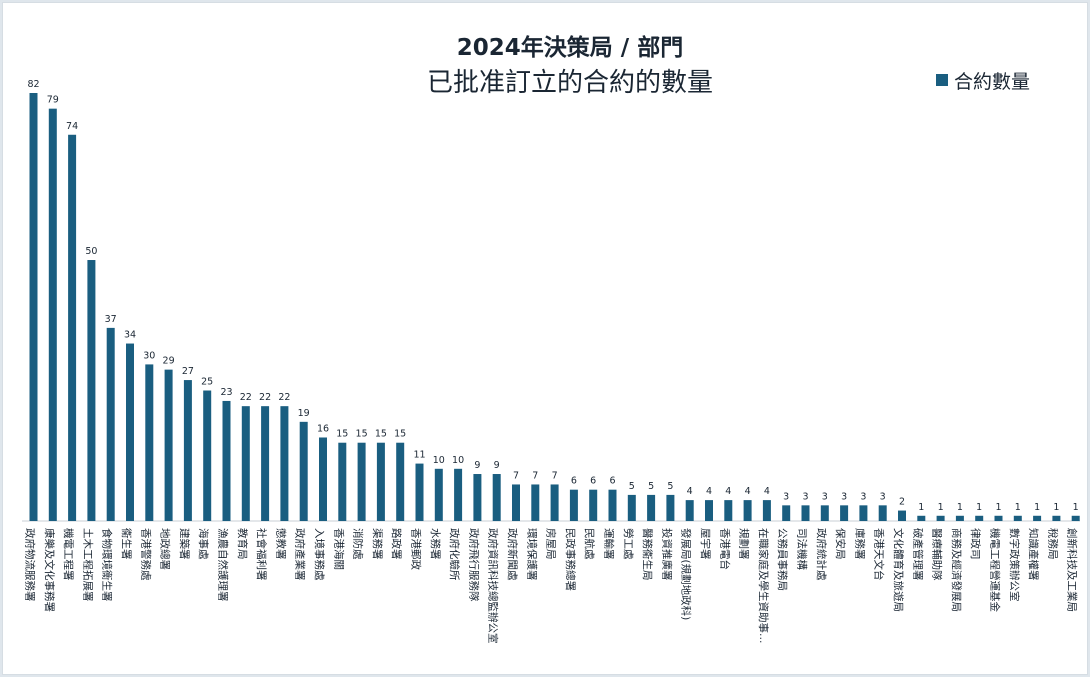  What do you see at coordinates (728, 491) in the screenshot?
I see `data-label-36: 4` at bounding box center [728, 491].